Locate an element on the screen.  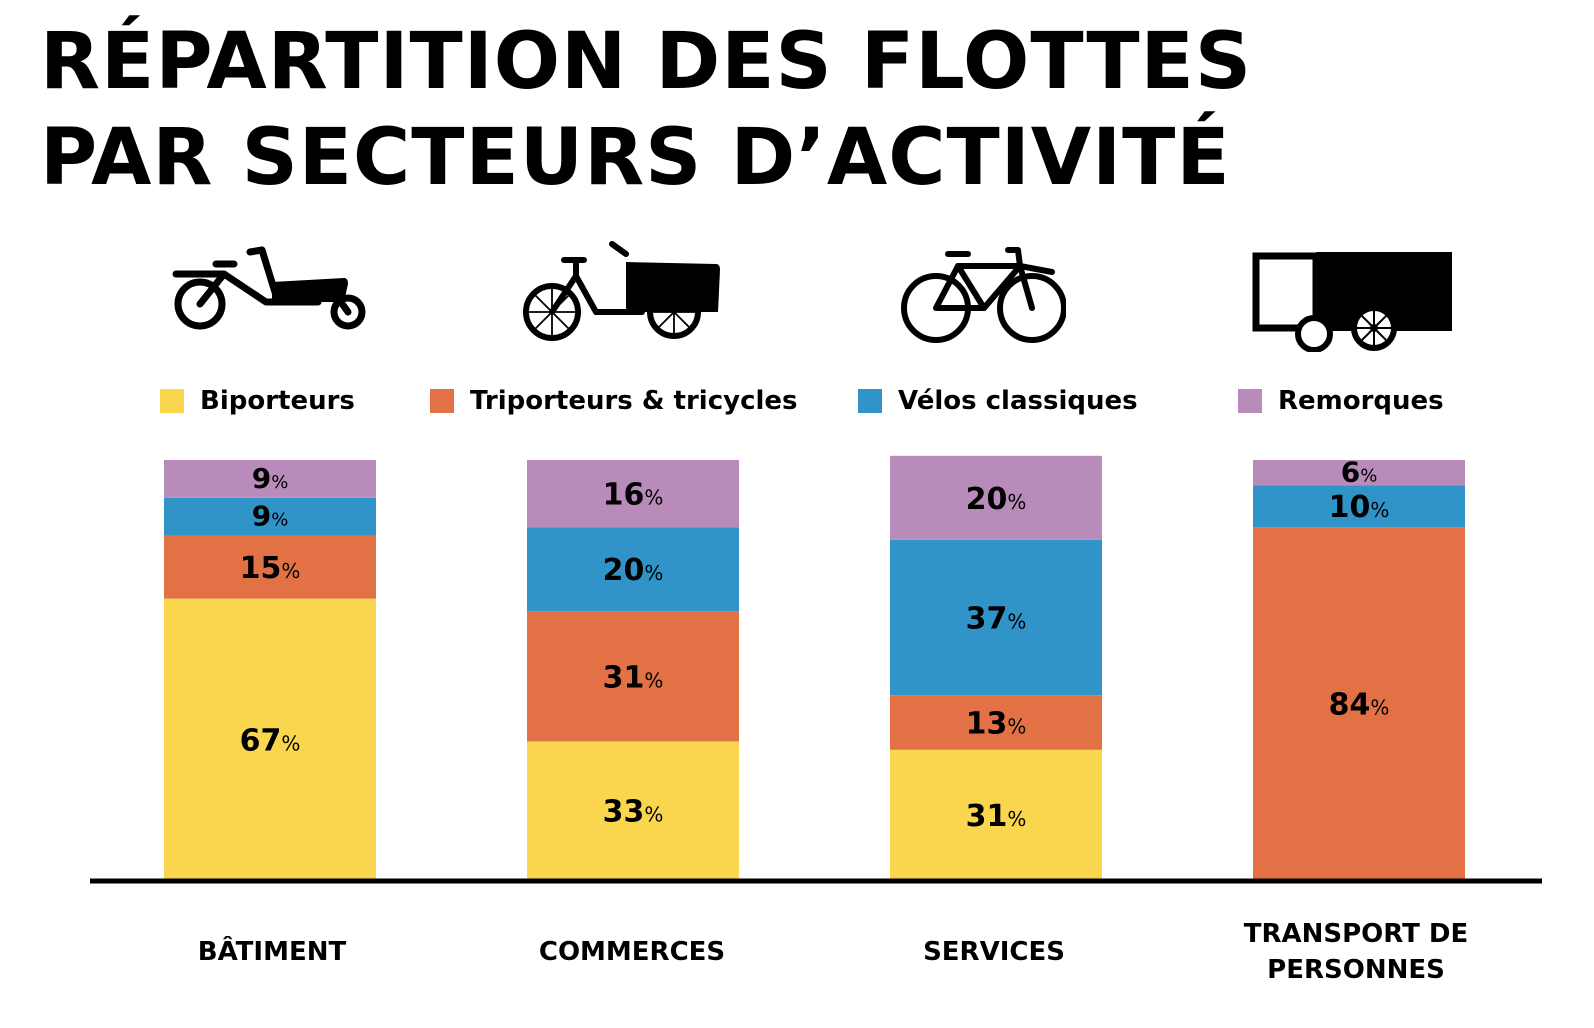
category-label-commerces: COMMERCES is located at coordinates (632, 952).